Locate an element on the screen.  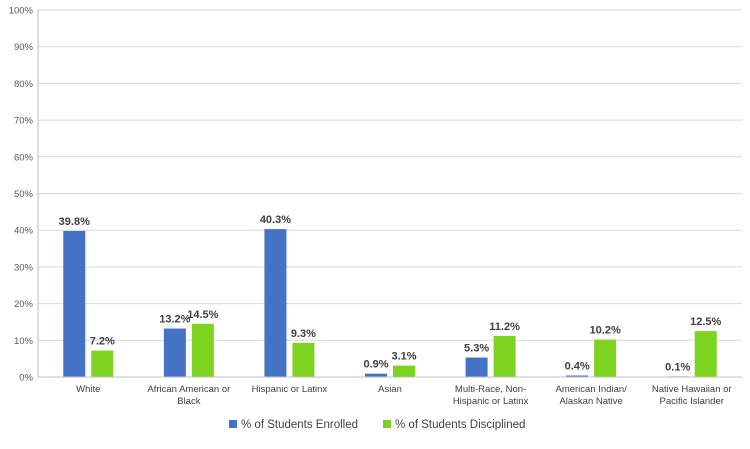
y-tick-label: 60% is located at coordinates (24, 157).